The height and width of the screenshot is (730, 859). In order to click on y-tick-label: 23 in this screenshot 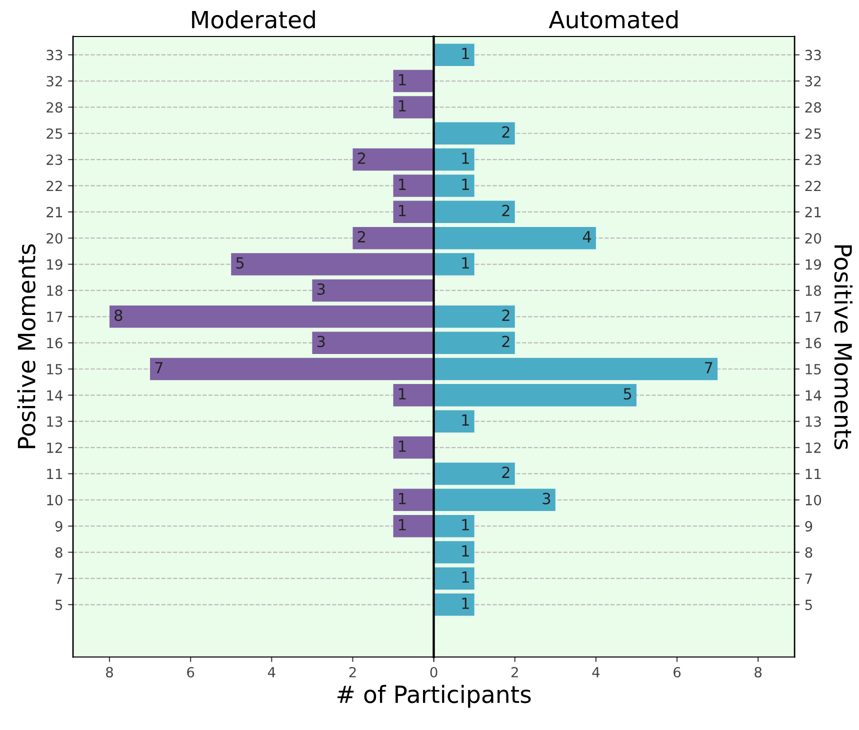, I will do `click(54, 160)`.